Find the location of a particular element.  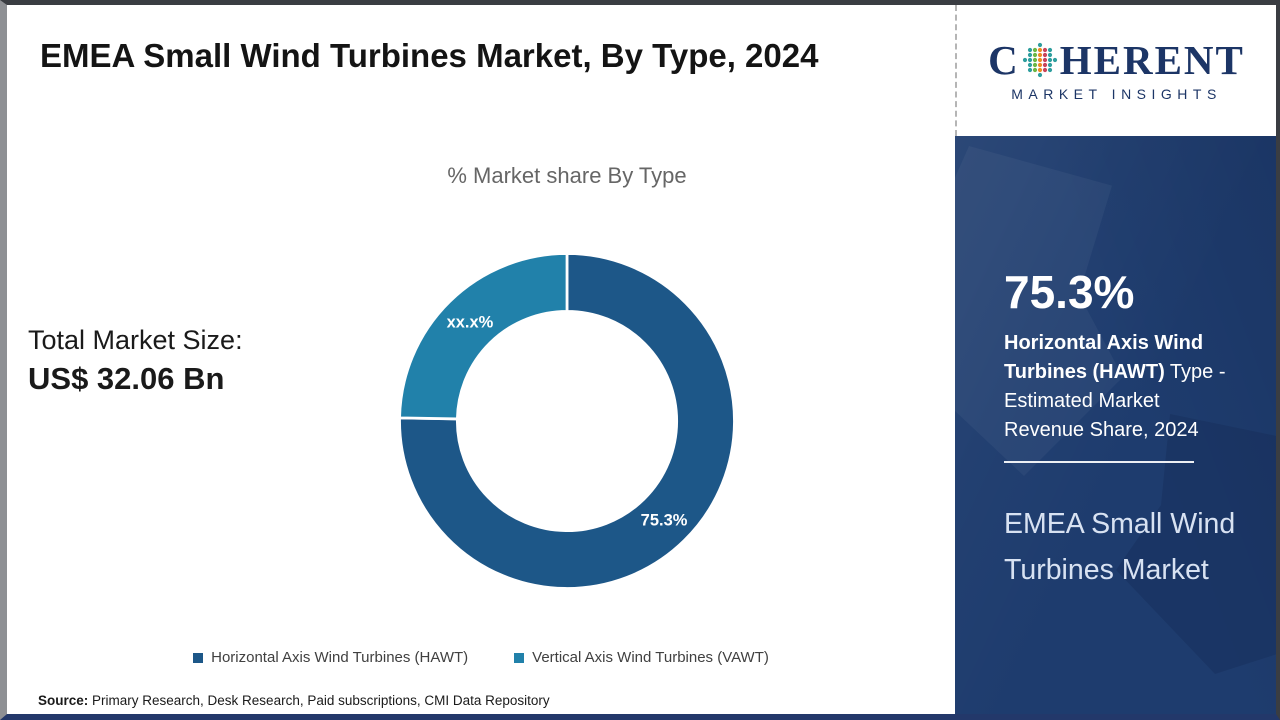

total-market-size-label: Total Market Size: is located at coordinates (135, 340).